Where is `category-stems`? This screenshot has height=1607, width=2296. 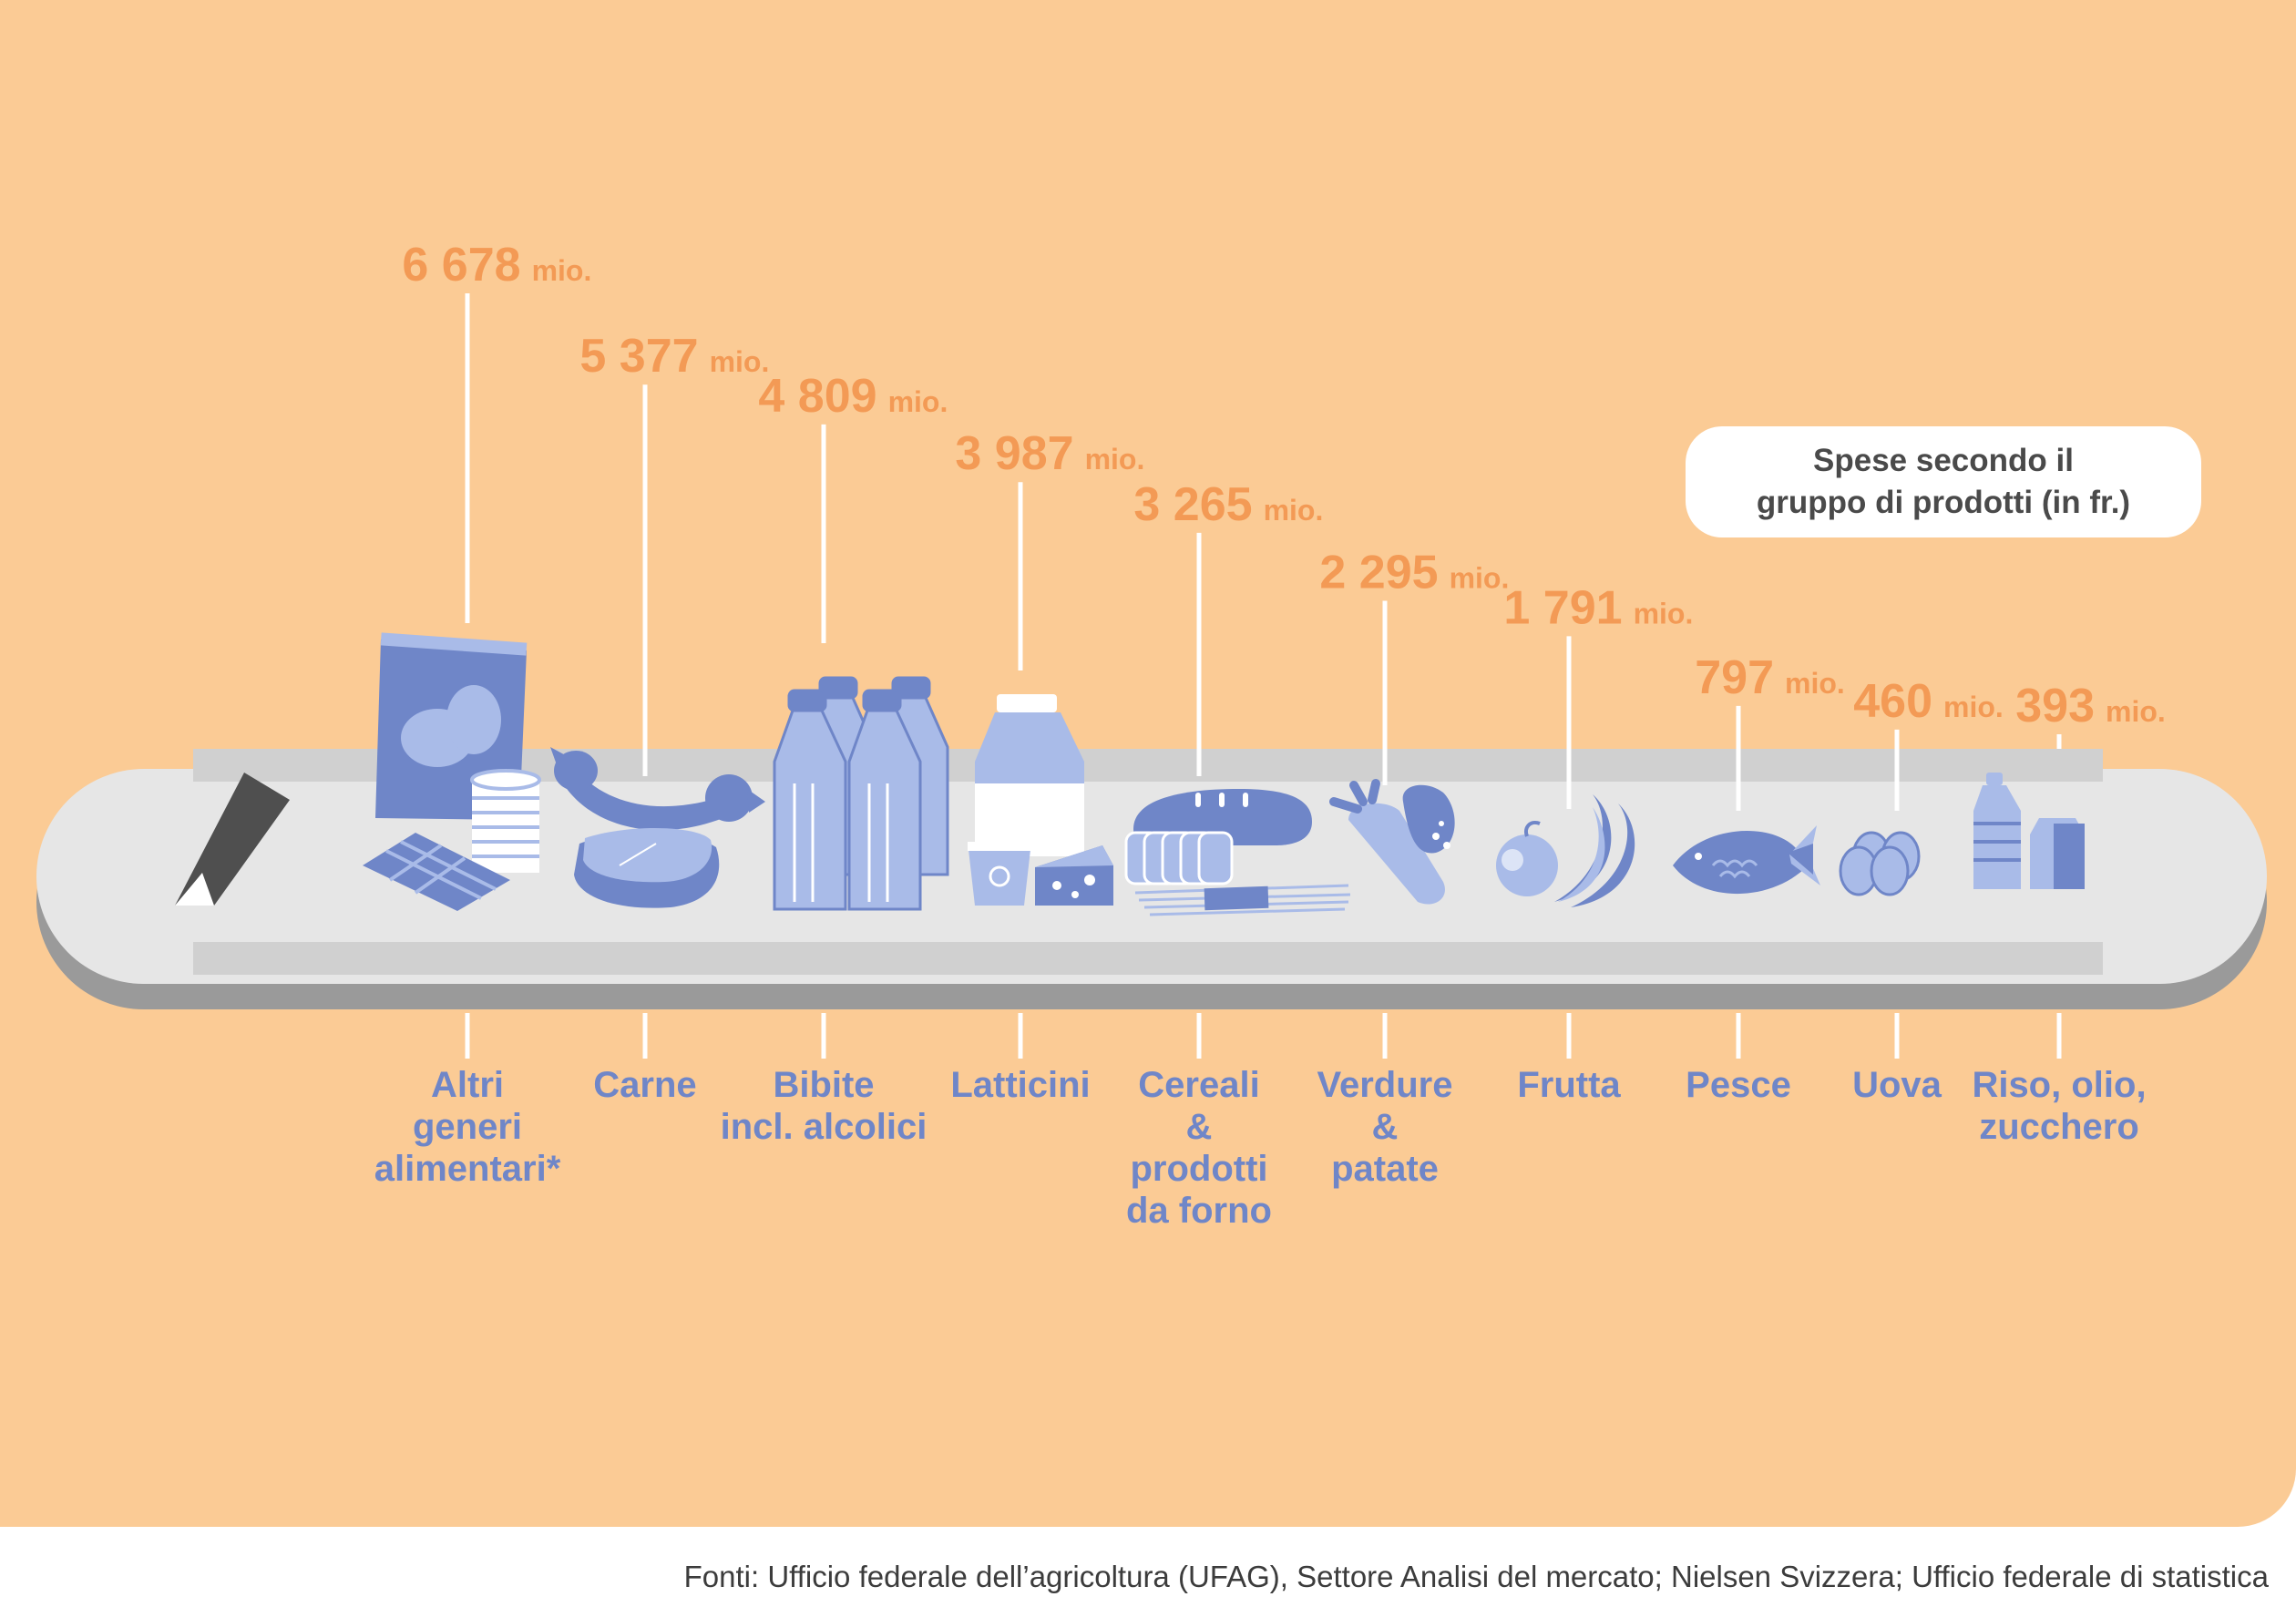 category-stems is located at coordinates (1264, 1036).